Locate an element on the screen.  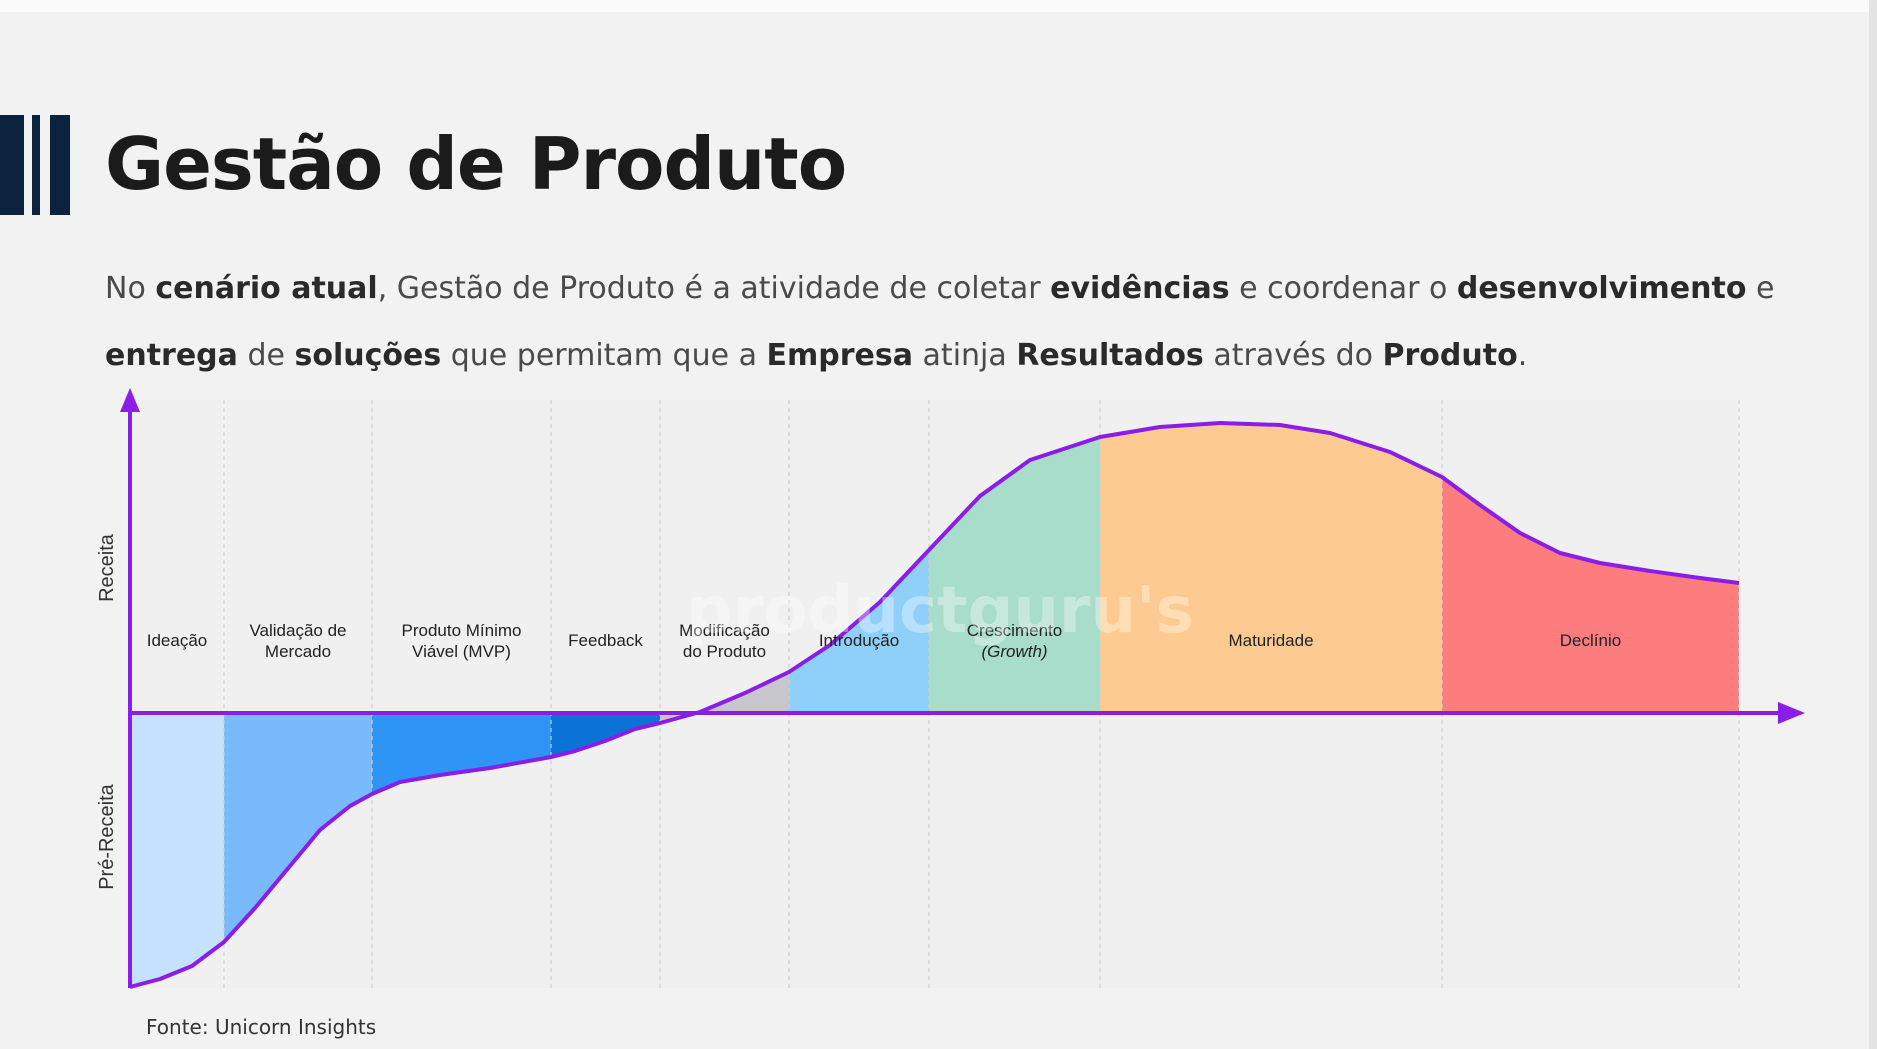
intro-emphasis: Resultados is located at coordinates (1110, 355).